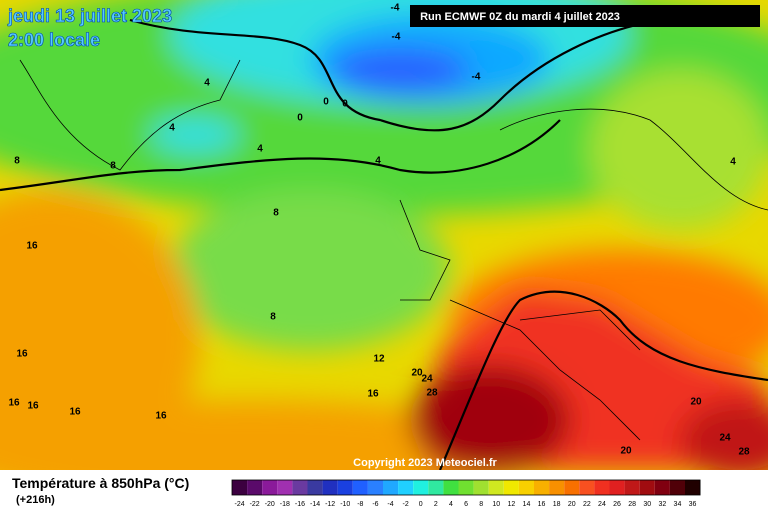  Describe the element at coordinates (587, 504) in the screenshot. I see `scale-label: 22` at that location.